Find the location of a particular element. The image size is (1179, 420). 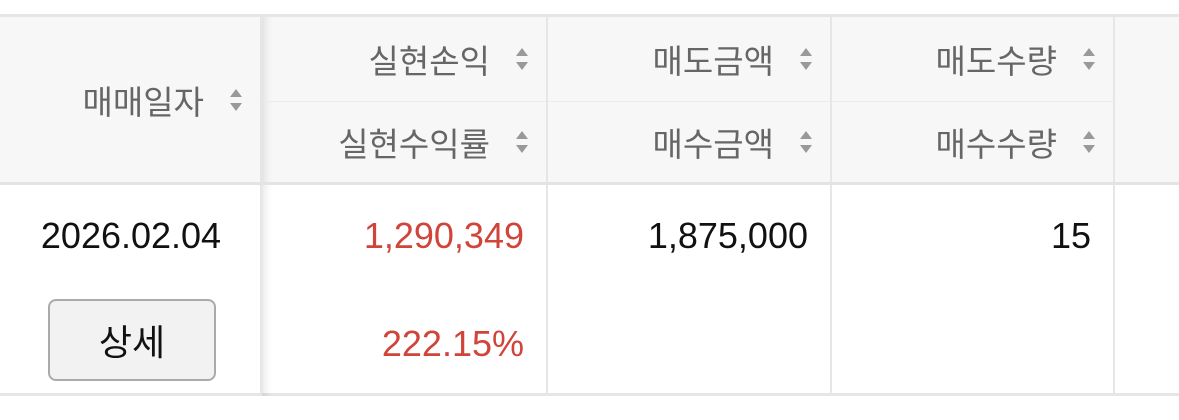

sell-amount-value: 1,875,000 is located at coordinates (727, 235).